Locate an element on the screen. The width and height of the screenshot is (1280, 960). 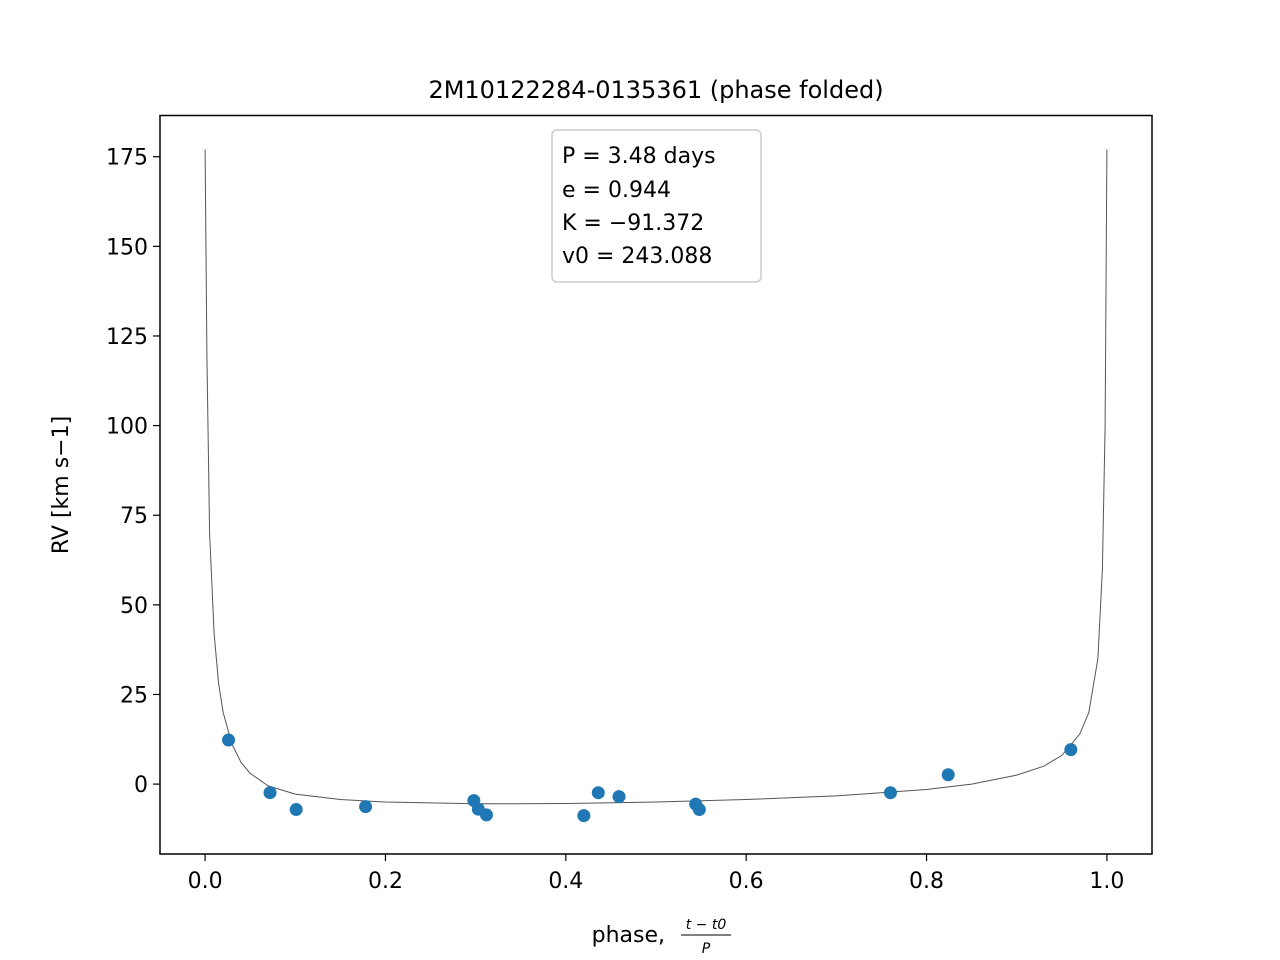
x-tick-label: 0.8 is located at coordinates (926, 881).